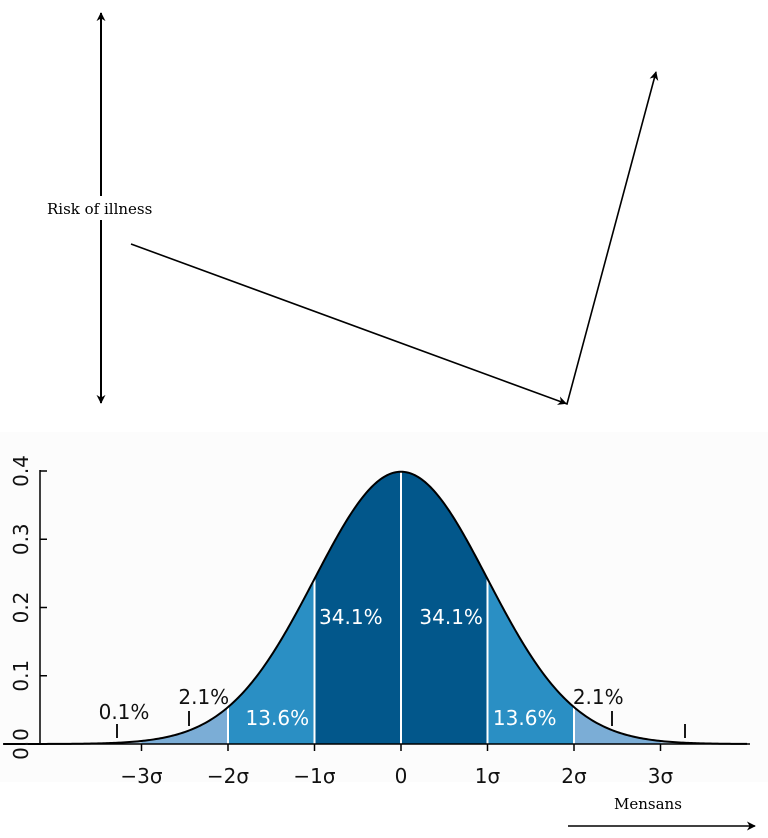 This screenshot has width=768, height=838. I want to click on mensans-arrow-group: Mensans, so click(662, 813).